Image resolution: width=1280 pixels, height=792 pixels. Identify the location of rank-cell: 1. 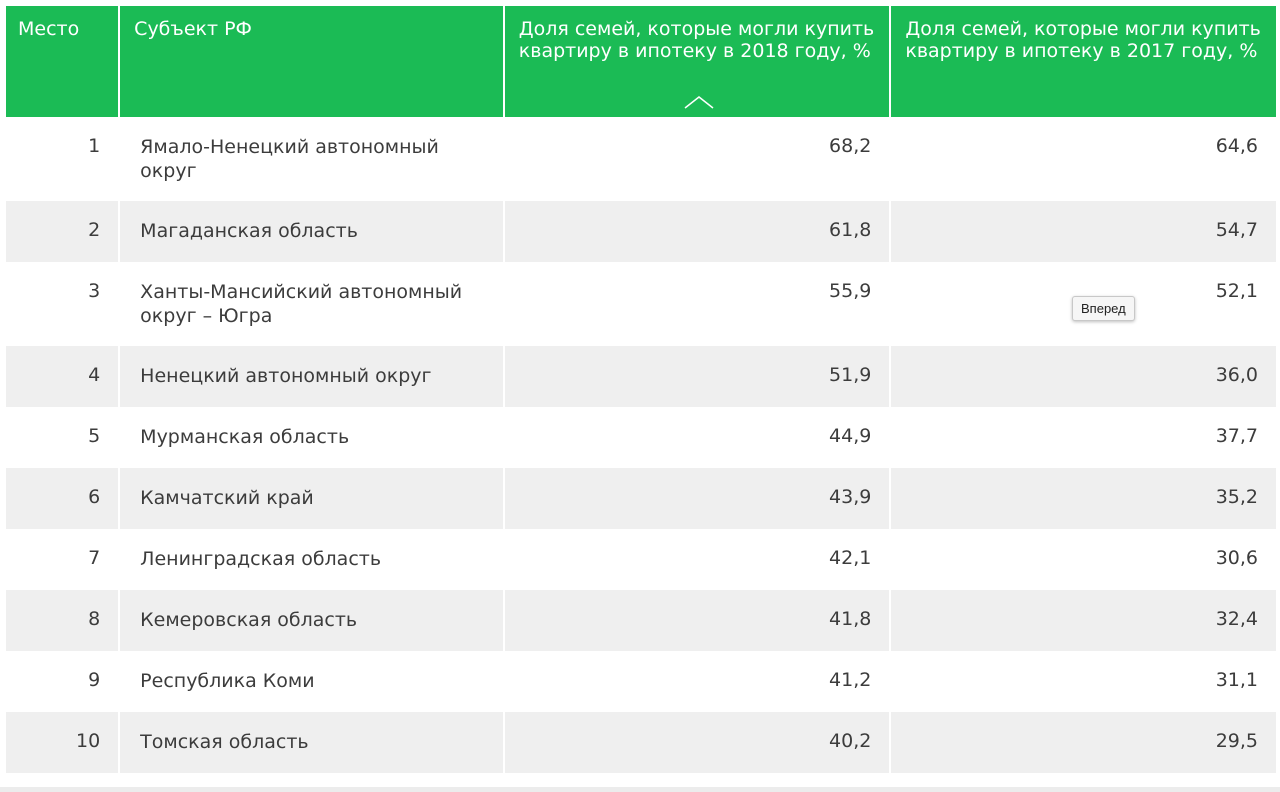
(62, 159).